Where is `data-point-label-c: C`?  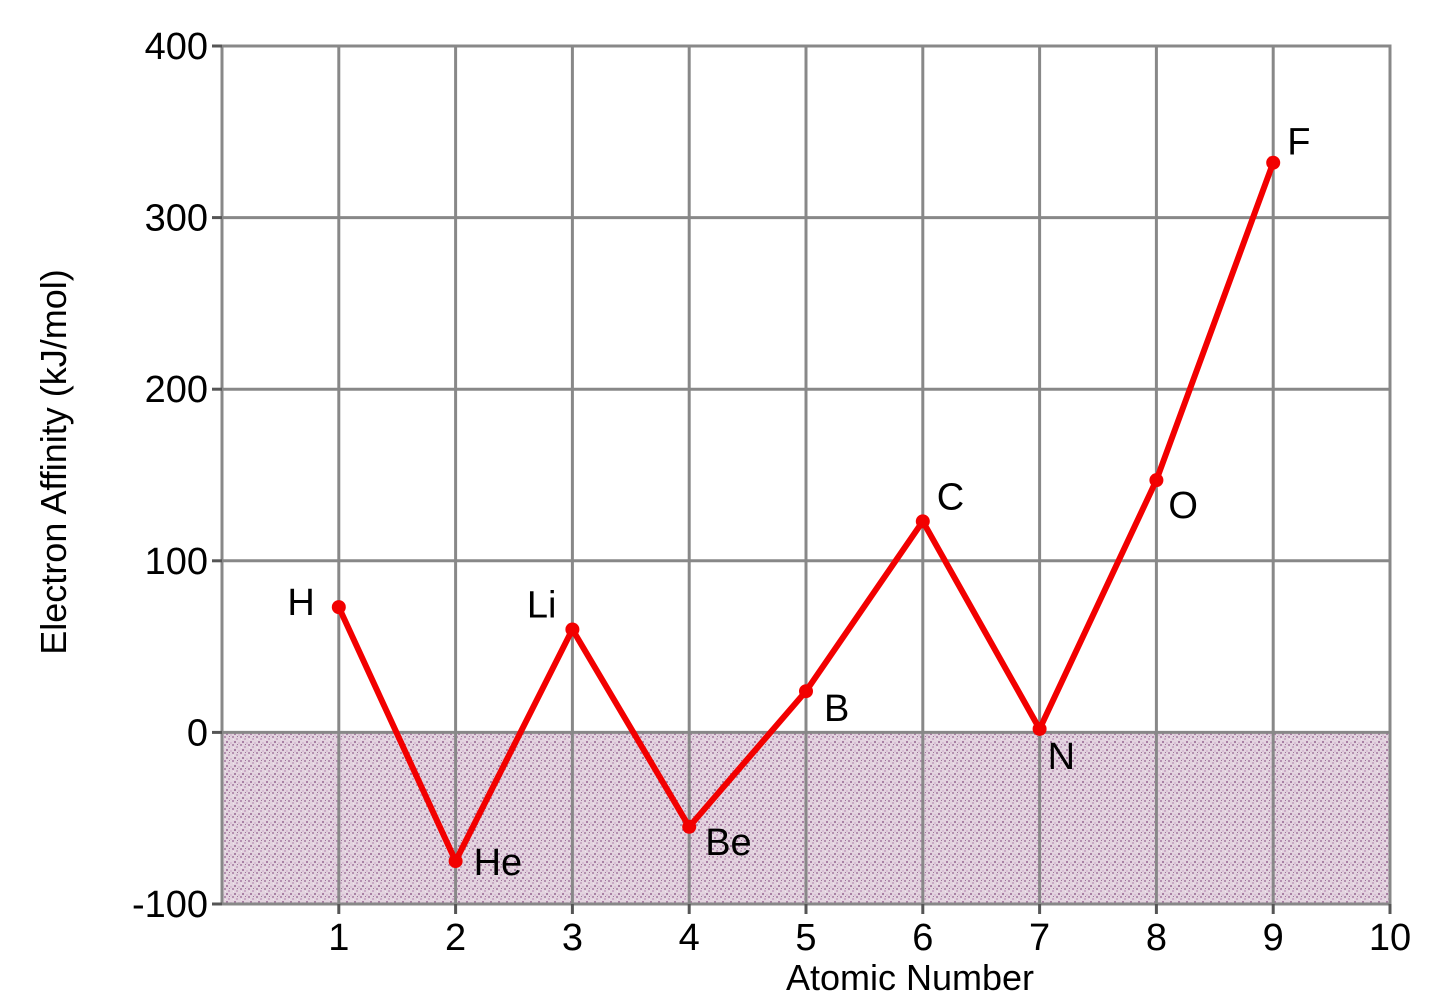
data-point-label-c: C is located at coordinates (950, 497).